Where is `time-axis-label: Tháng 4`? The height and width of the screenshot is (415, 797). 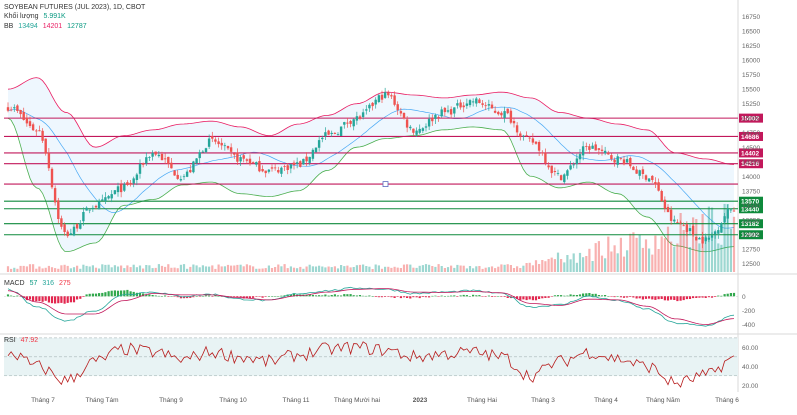
time-axis-label: Tháng 4 is located at coordinates (606, 400).